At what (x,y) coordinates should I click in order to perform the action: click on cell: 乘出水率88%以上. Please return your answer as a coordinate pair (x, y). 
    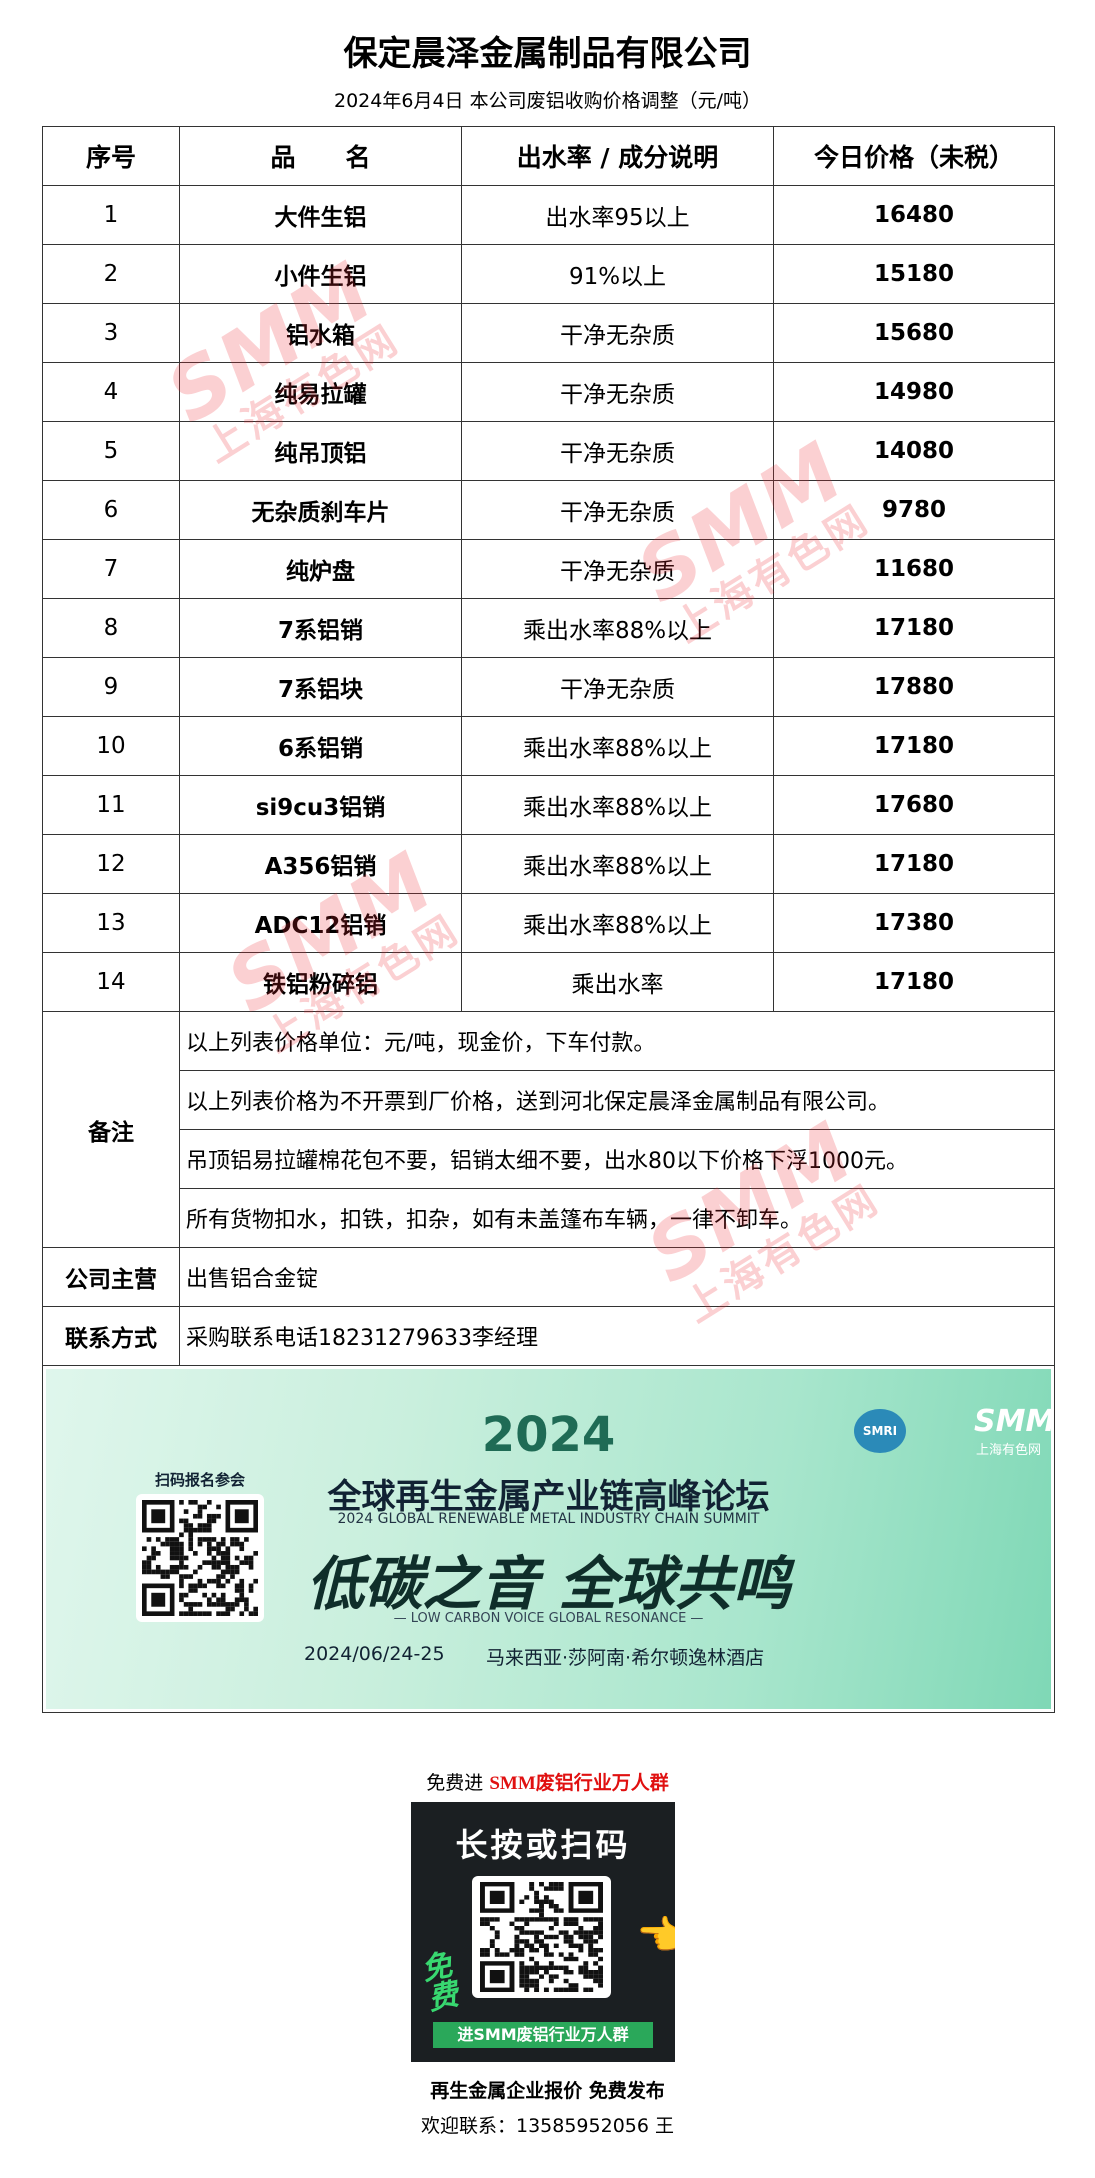
    Looking at the image, I should click on (617, 805).